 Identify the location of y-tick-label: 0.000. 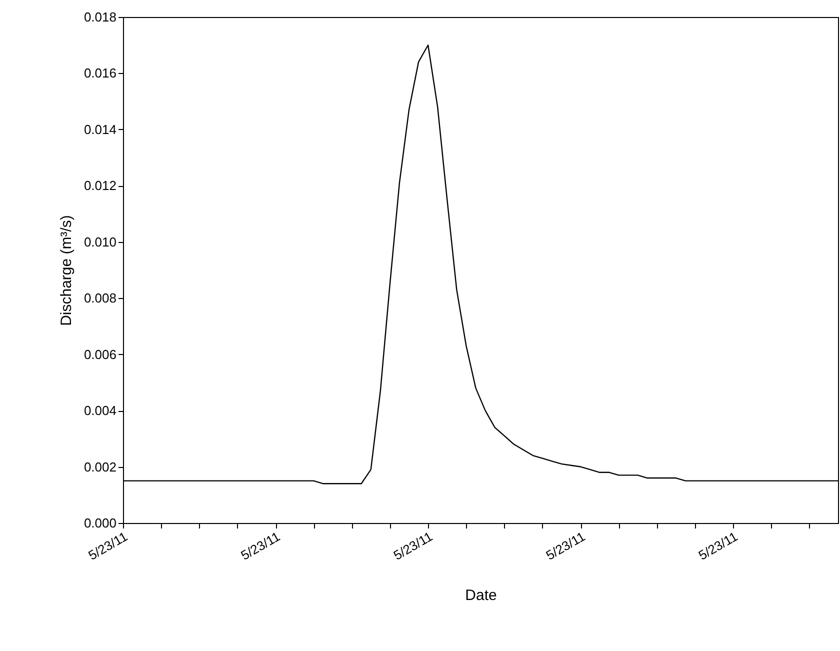
(100, 523).